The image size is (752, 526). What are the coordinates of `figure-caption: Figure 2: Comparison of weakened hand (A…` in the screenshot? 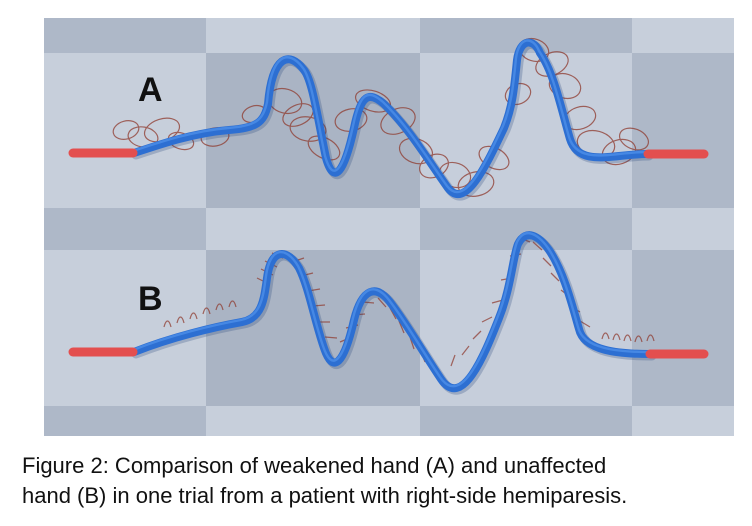 It's located at (378, 481).